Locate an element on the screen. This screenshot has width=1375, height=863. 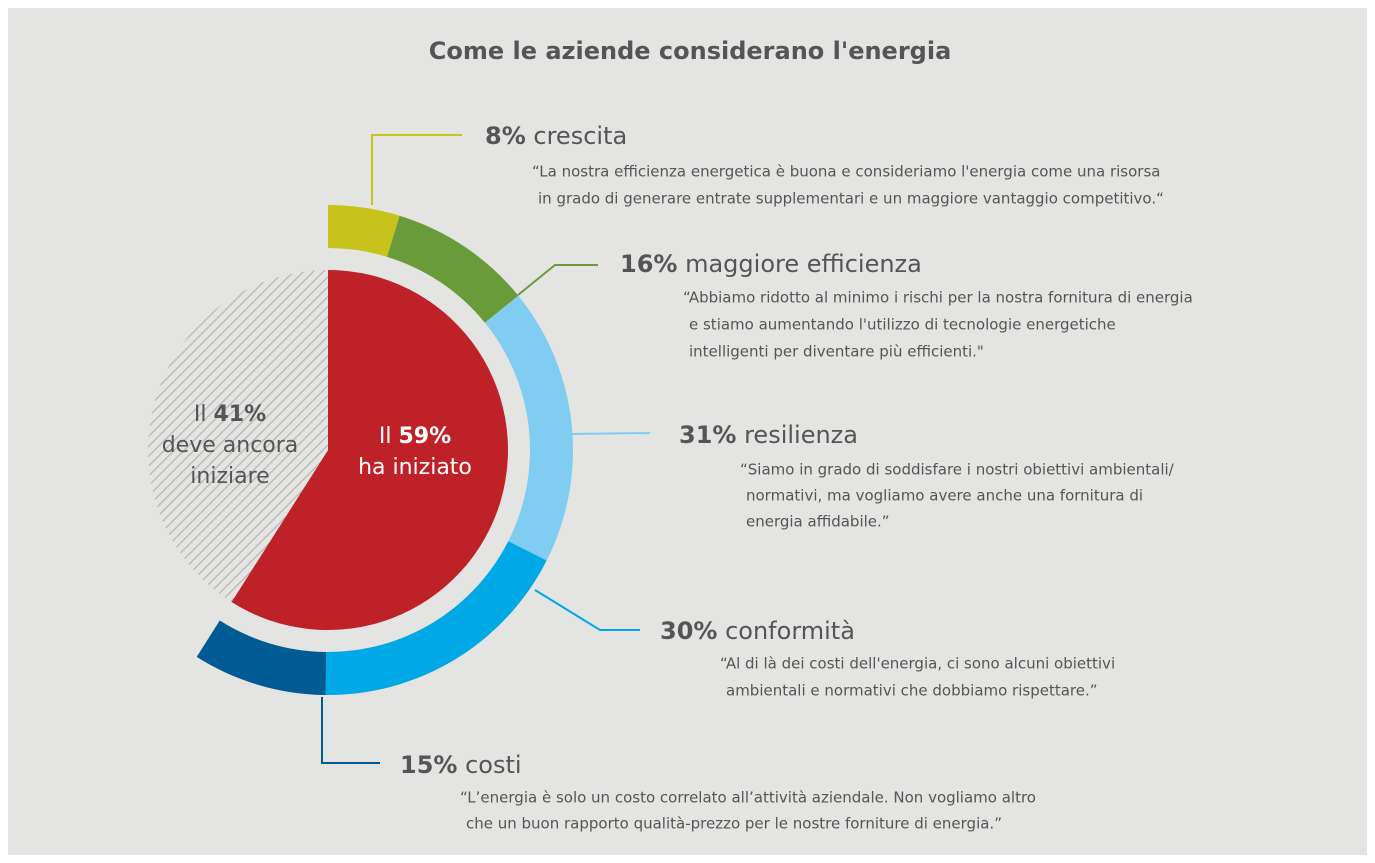
label-value: 15% is located at coordinates (428, 765).